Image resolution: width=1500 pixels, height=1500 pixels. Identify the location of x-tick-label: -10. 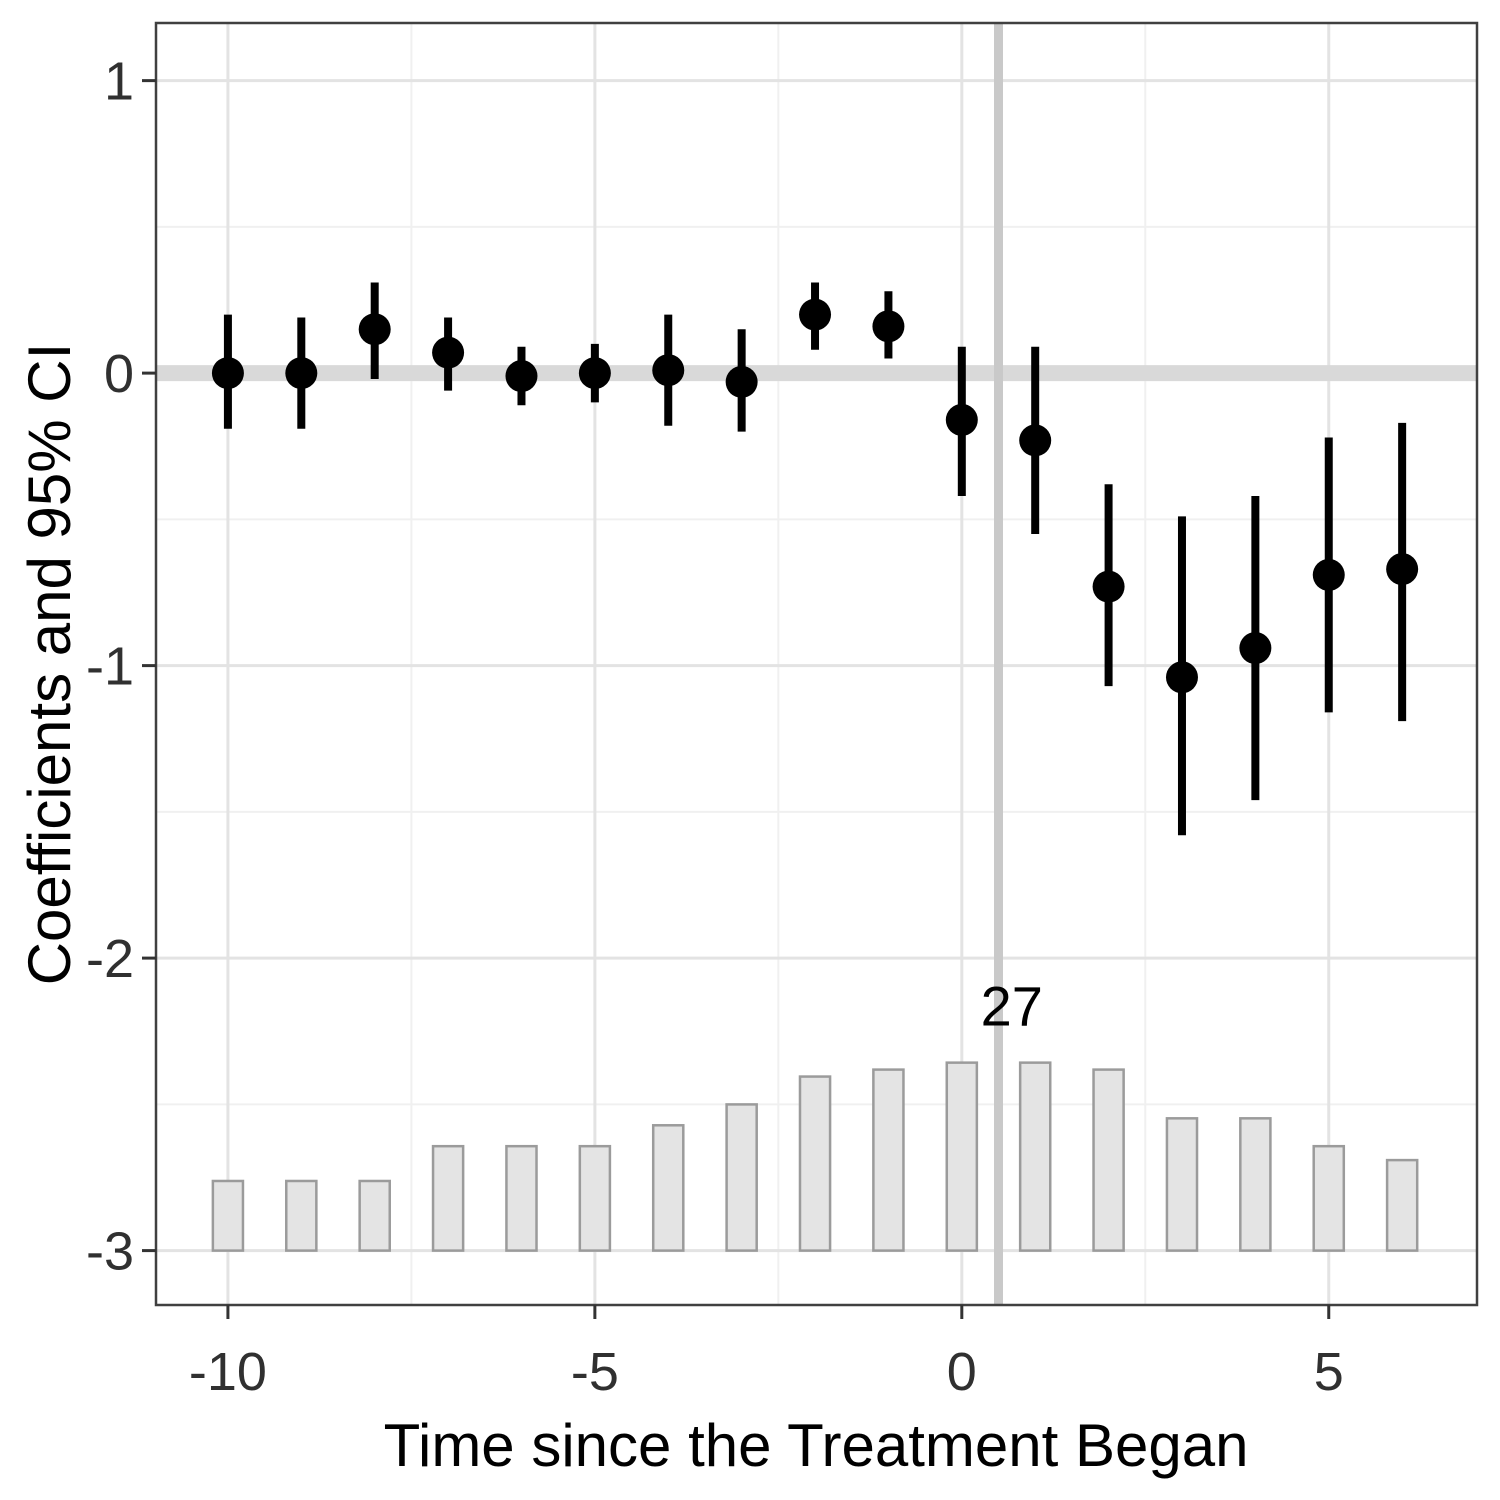
(228, 1372).